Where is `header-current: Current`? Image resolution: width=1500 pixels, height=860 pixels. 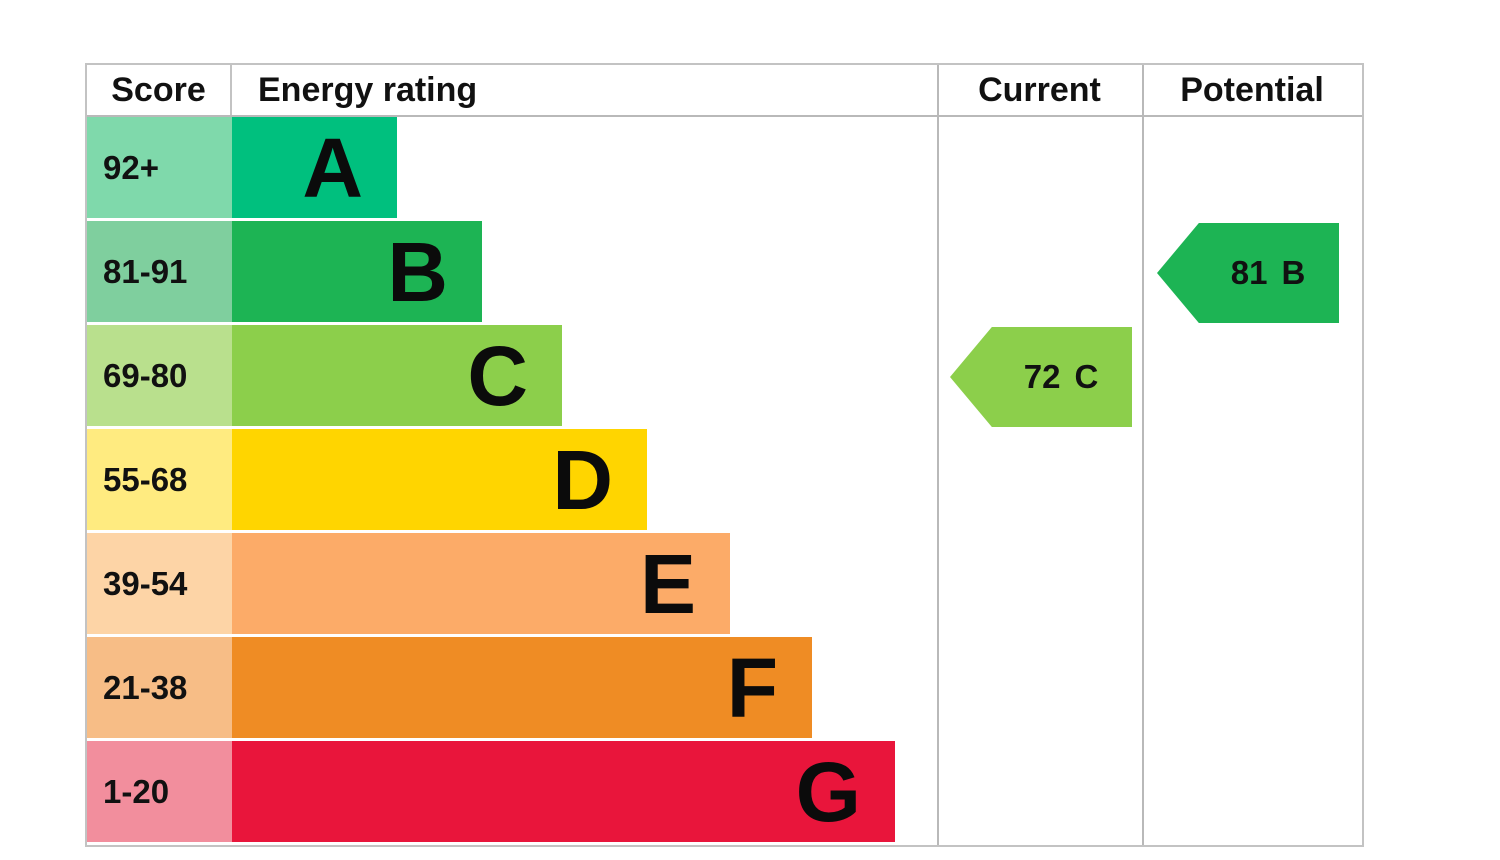
header-current: Current is located at coordinates (1039, 89).